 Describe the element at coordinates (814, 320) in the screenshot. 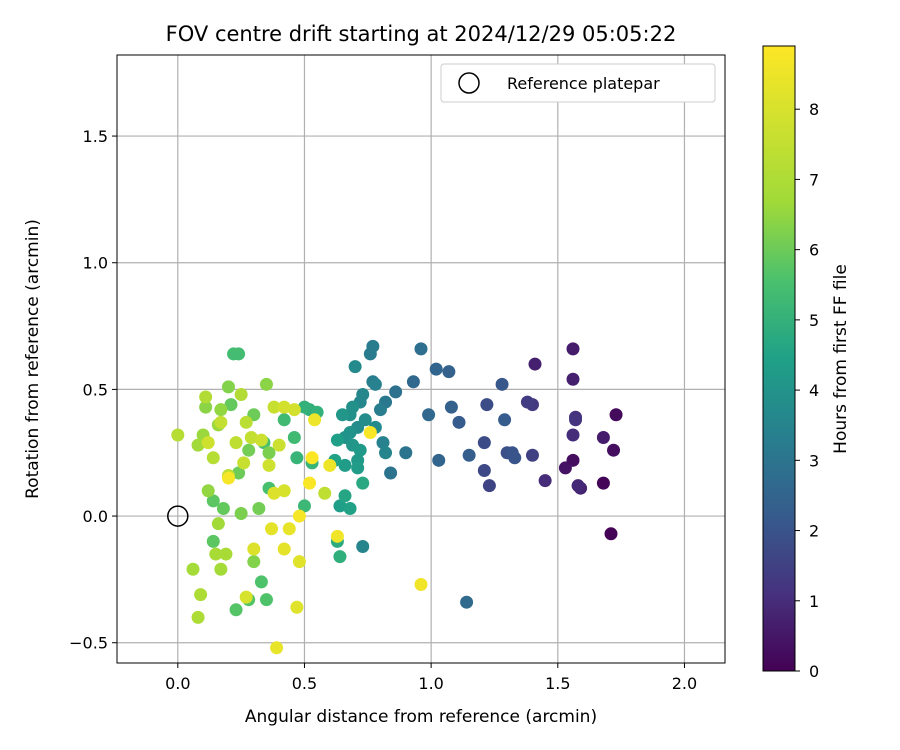

I see `colorbar-tick-label: 5` at that location.